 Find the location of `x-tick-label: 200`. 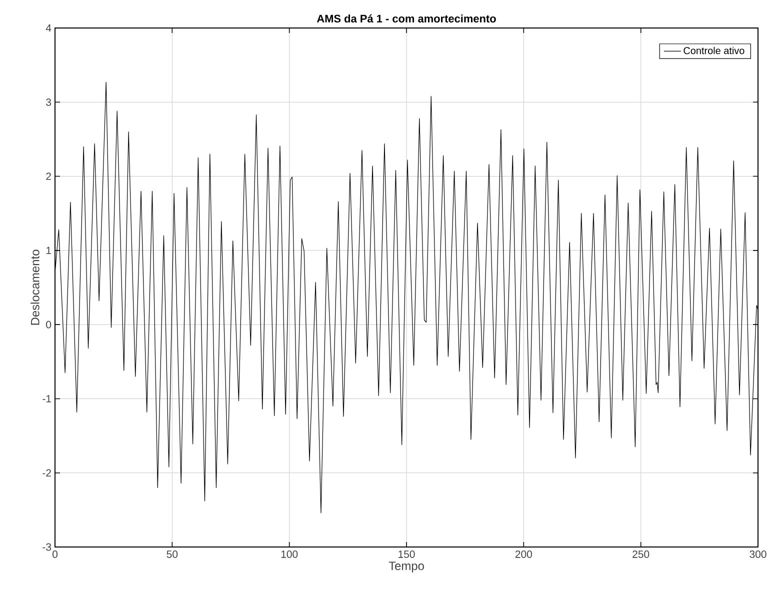

x-tick-label: 200 is located at coordinates (523, 554).